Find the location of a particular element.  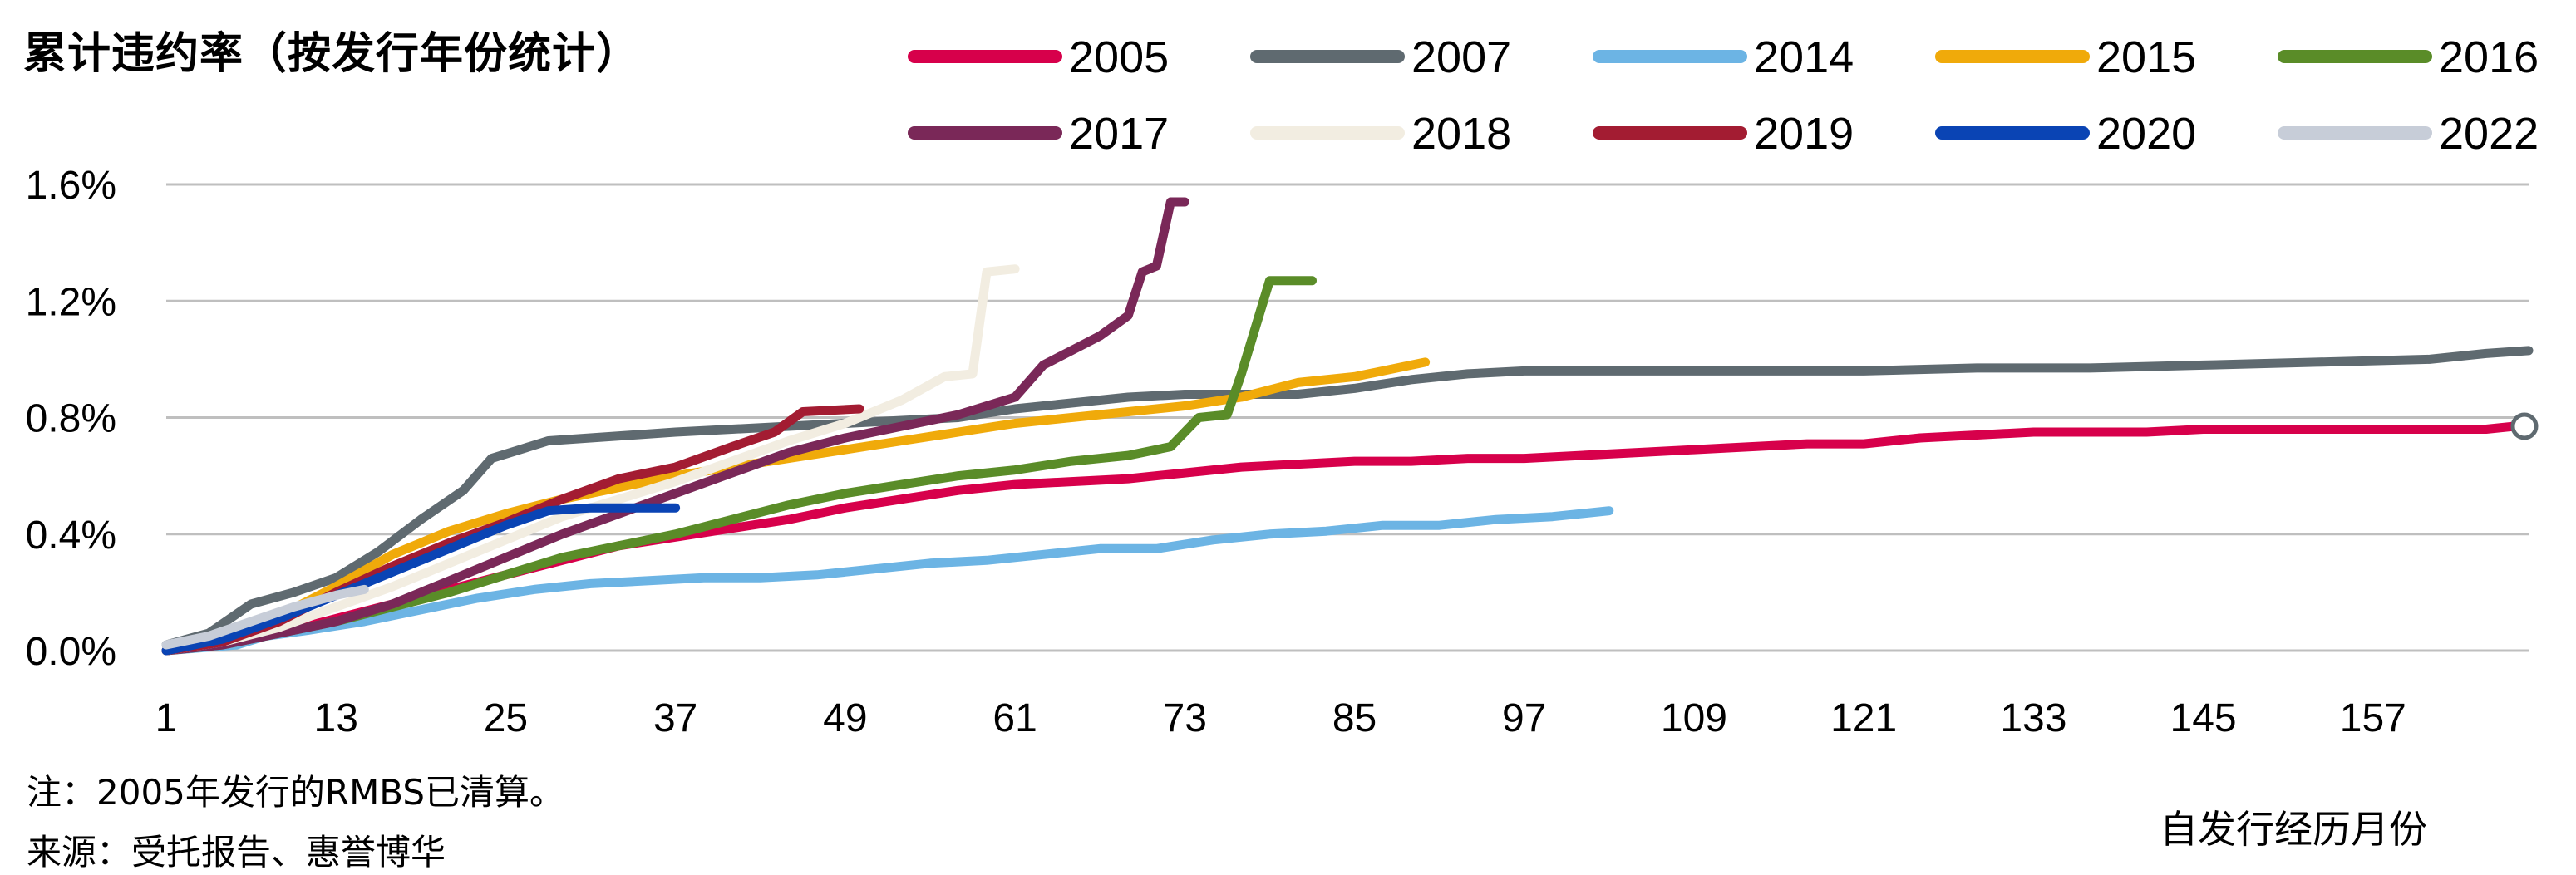

legend: 2005 2007 2014 2015 2016 2017 2018 2019 2020 2022 is located at coordinates (1723, 95).